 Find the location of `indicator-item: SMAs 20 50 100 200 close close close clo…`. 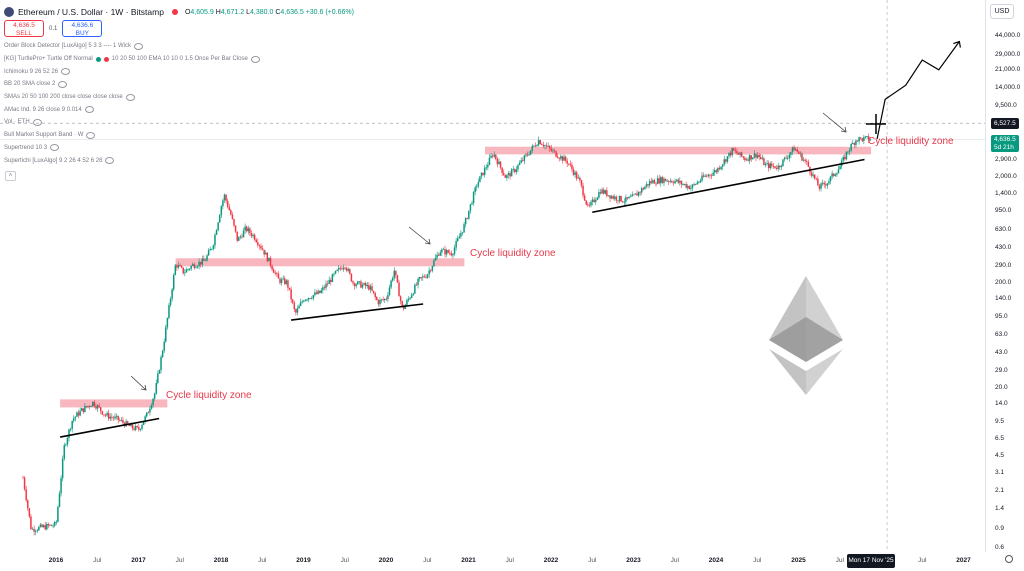

indicator-item: SMAs 20 50 100 200 close close close clo… is located at coordinates (132, 97).